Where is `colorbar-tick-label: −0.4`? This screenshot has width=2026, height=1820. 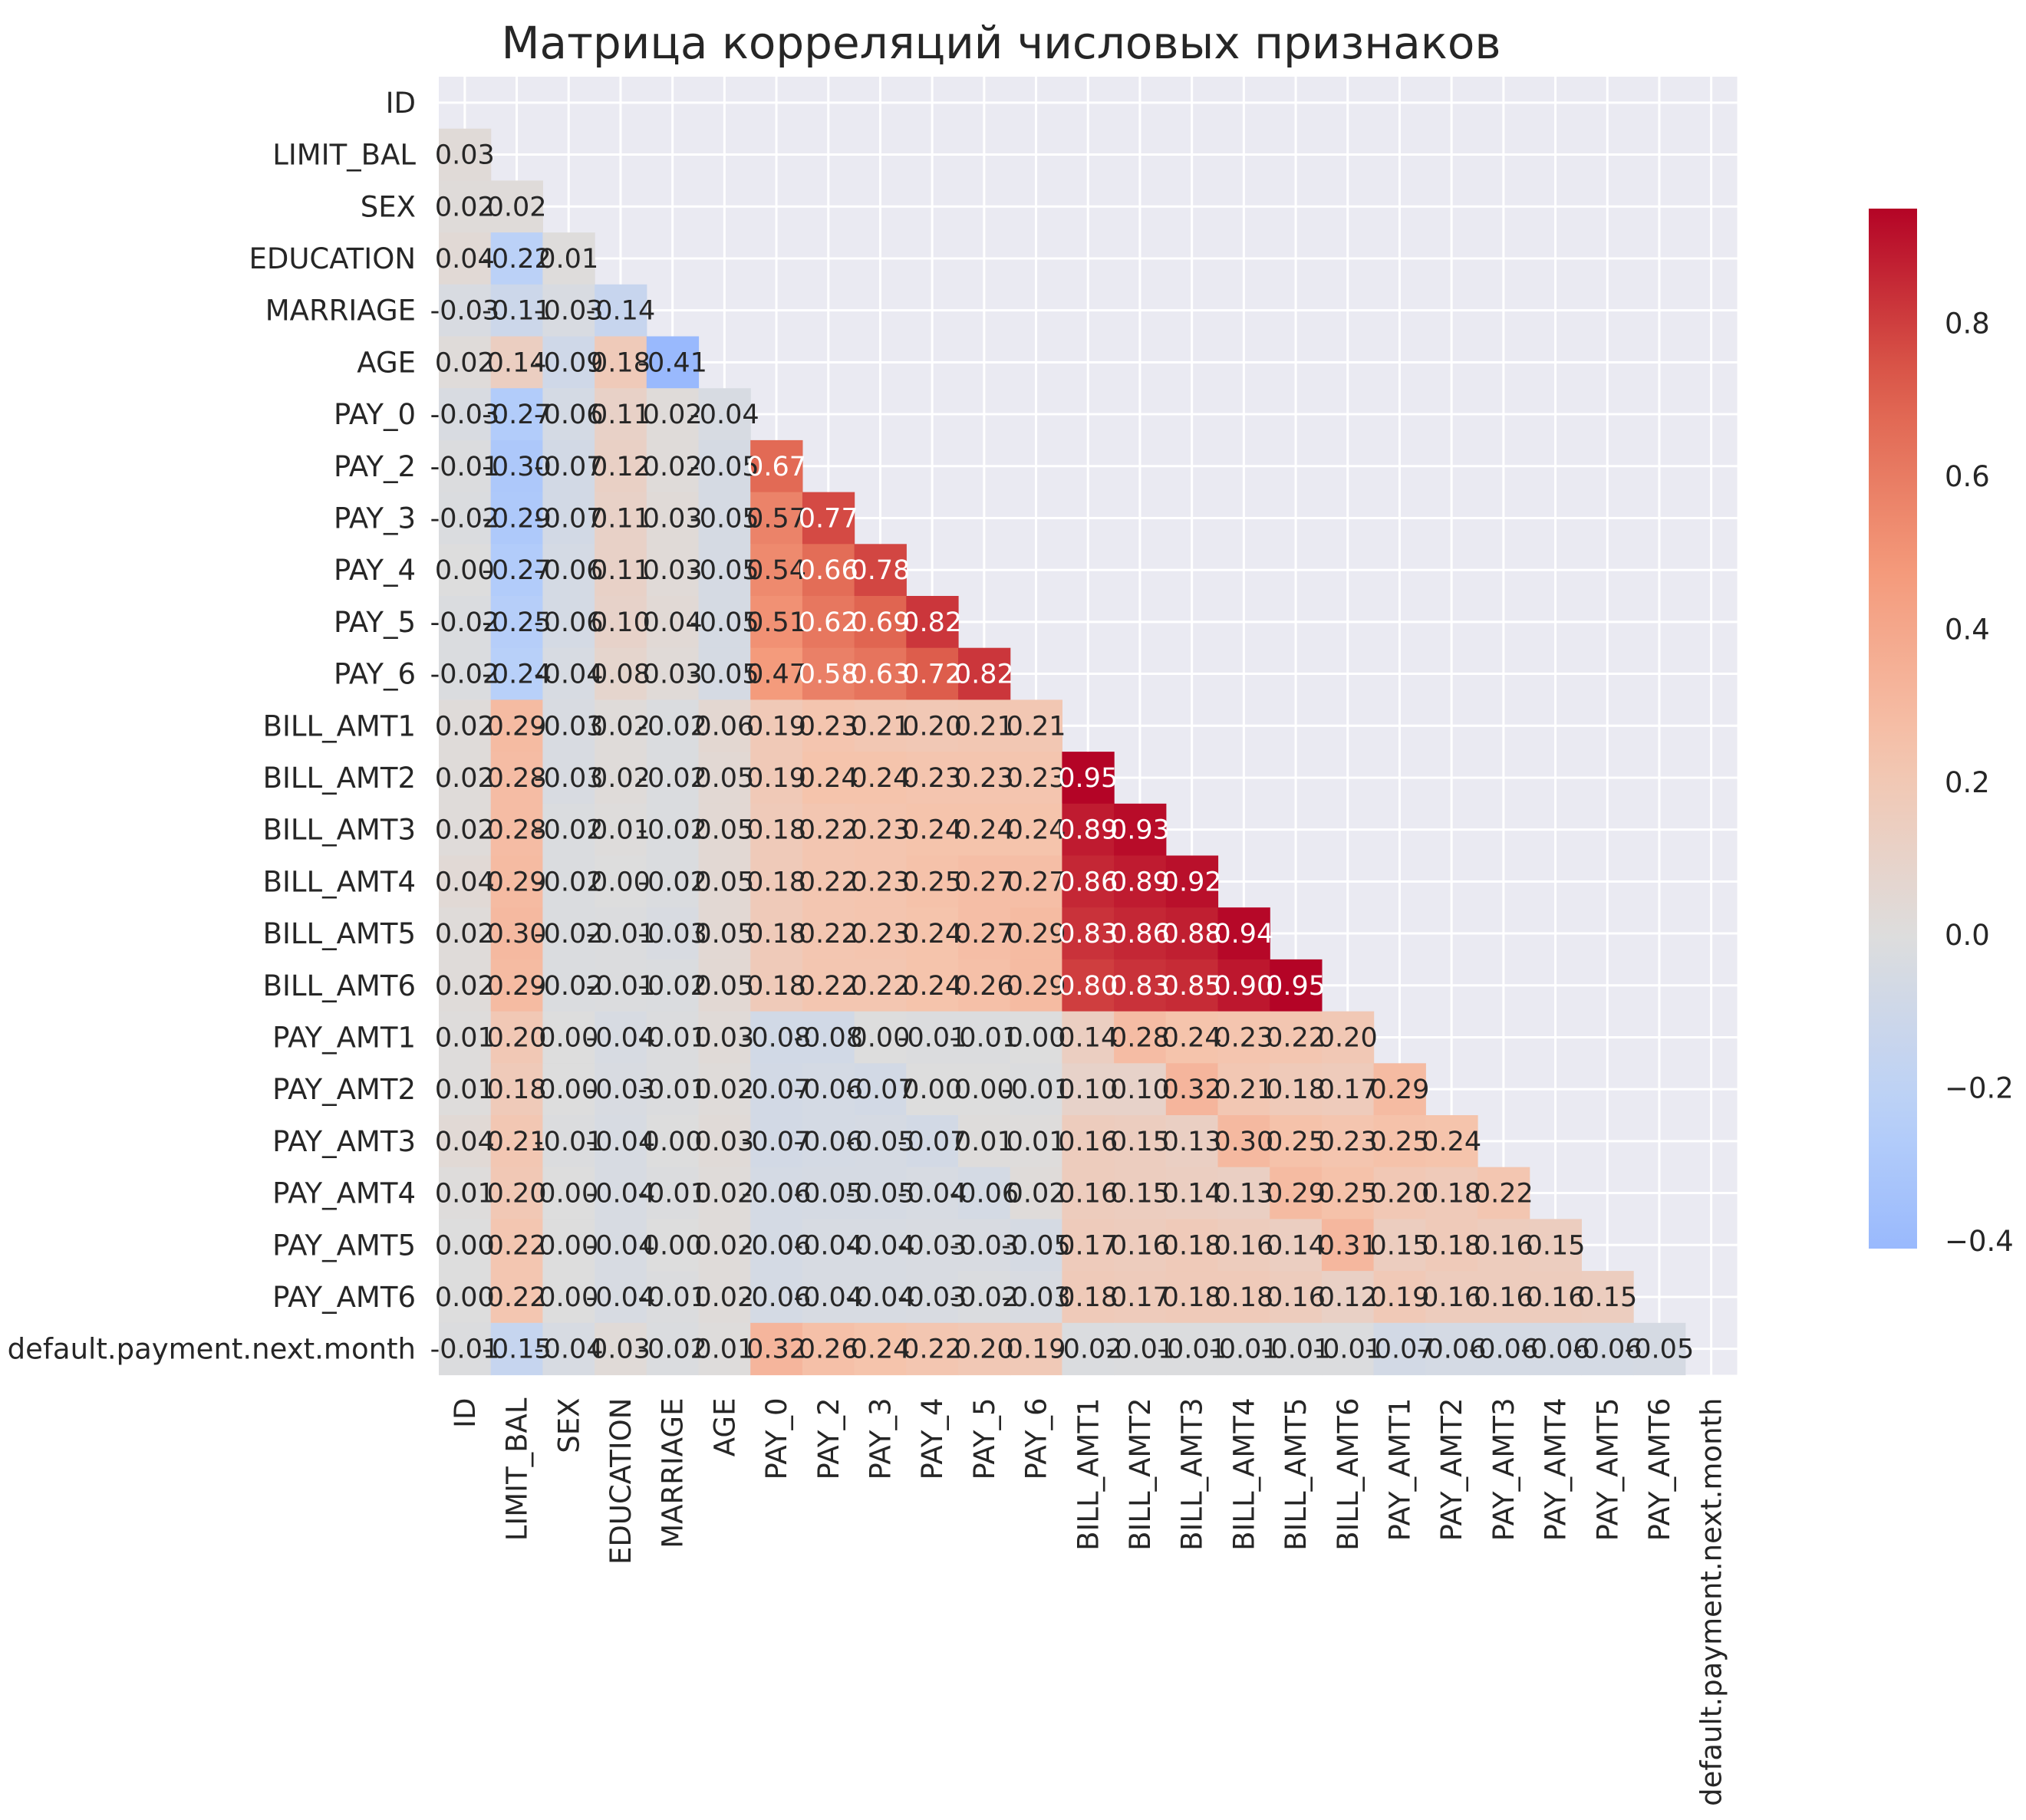 colorbar-tick-label: −0.4 is located at coordinates (1979, 1242).